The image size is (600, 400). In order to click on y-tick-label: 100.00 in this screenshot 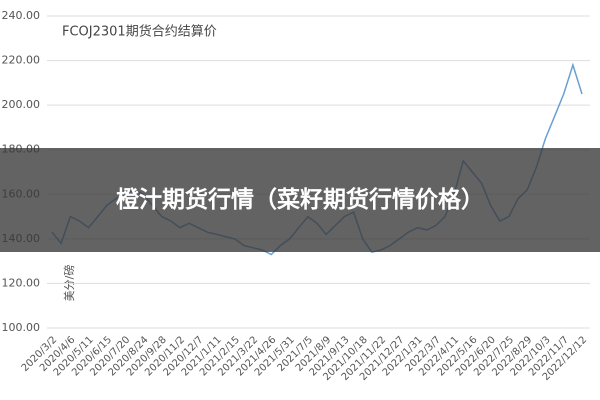, I will do `click(21, 327)`.